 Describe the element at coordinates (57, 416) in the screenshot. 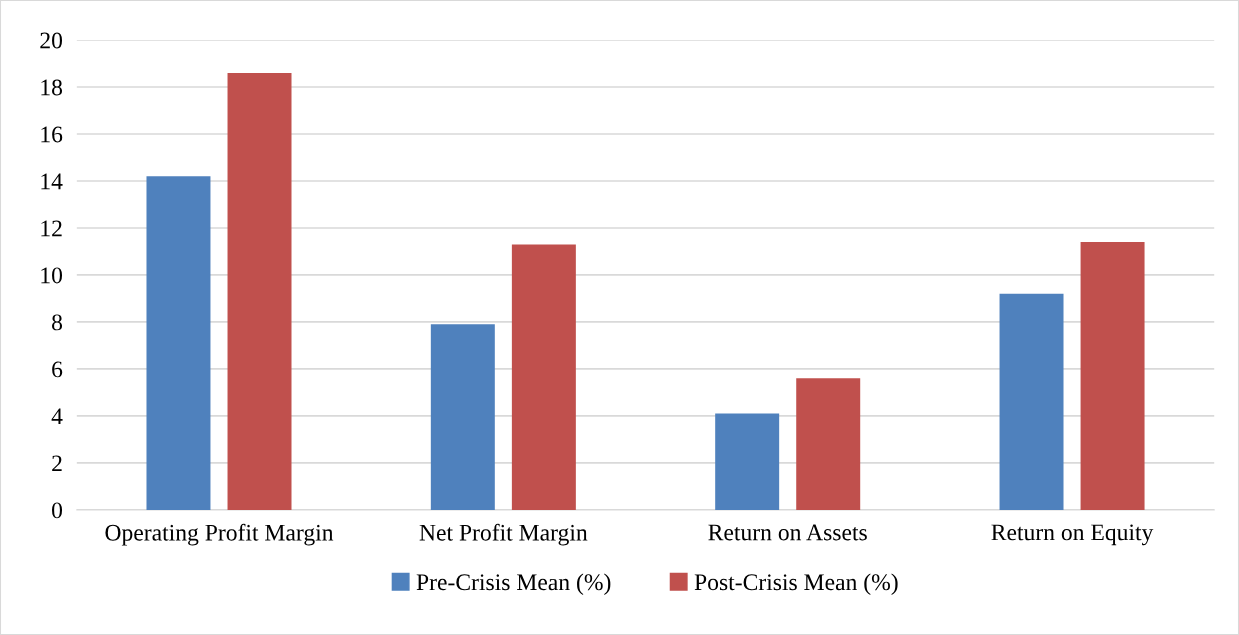

I see `y-tick-label: 4` at that location.